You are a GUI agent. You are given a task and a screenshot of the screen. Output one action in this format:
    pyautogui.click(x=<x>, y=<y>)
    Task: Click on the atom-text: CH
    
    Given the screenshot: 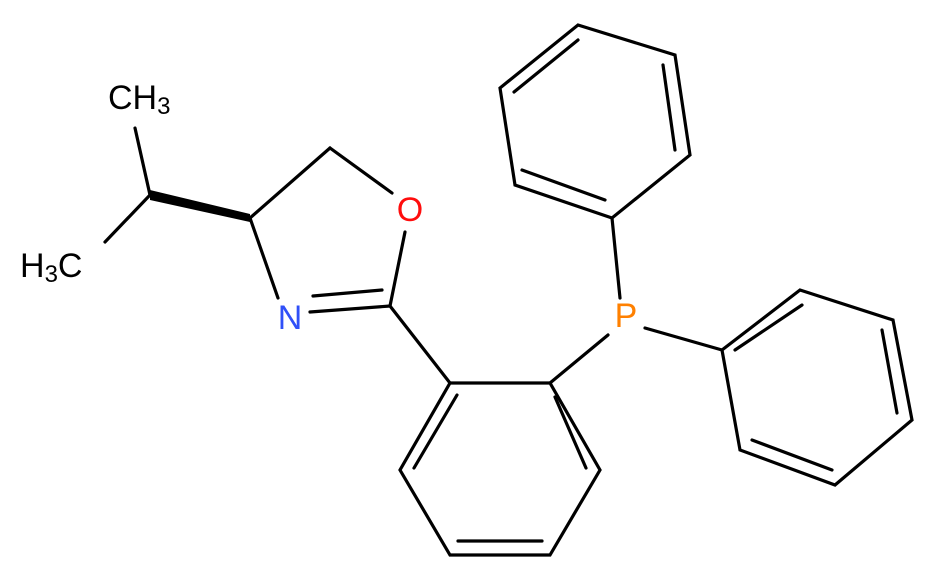 What is the action you would take?
    pyautogui.click(x=132, y=98)
    